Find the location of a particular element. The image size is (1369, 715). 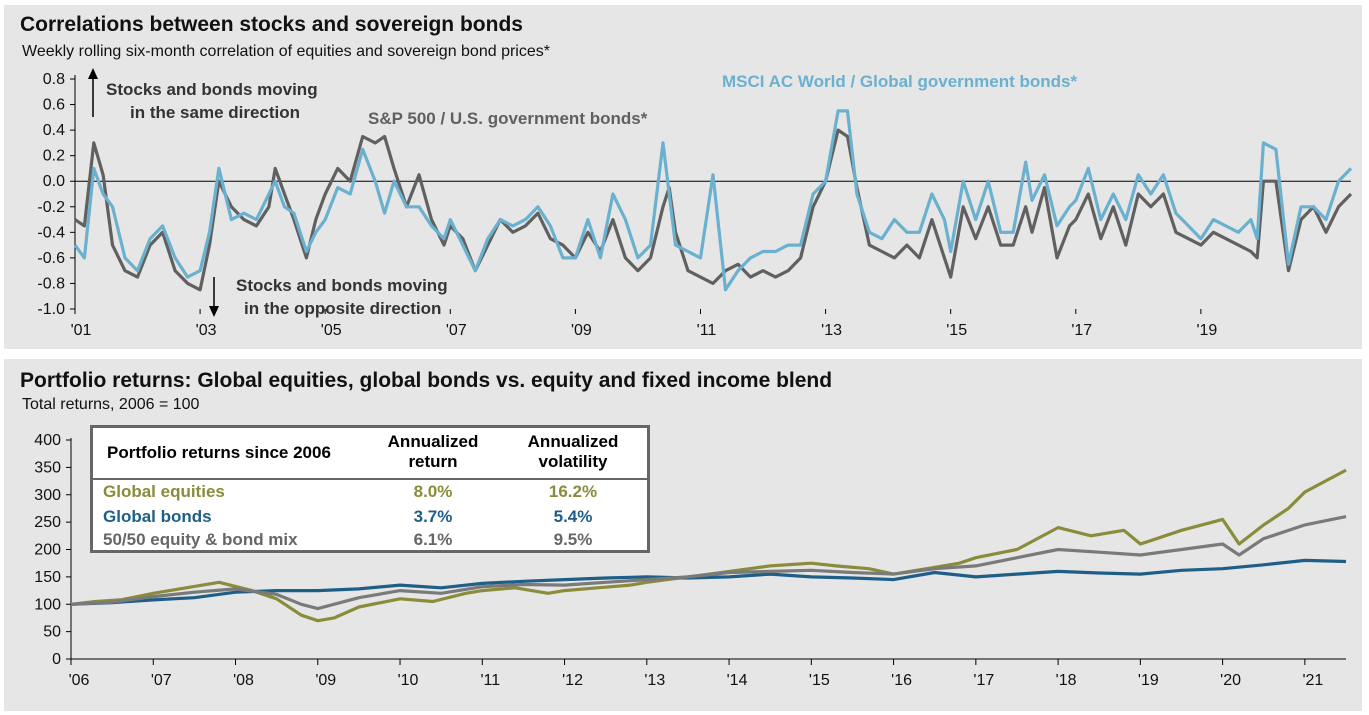

y-tick-label: 0 is located at coordinates (56, 659).